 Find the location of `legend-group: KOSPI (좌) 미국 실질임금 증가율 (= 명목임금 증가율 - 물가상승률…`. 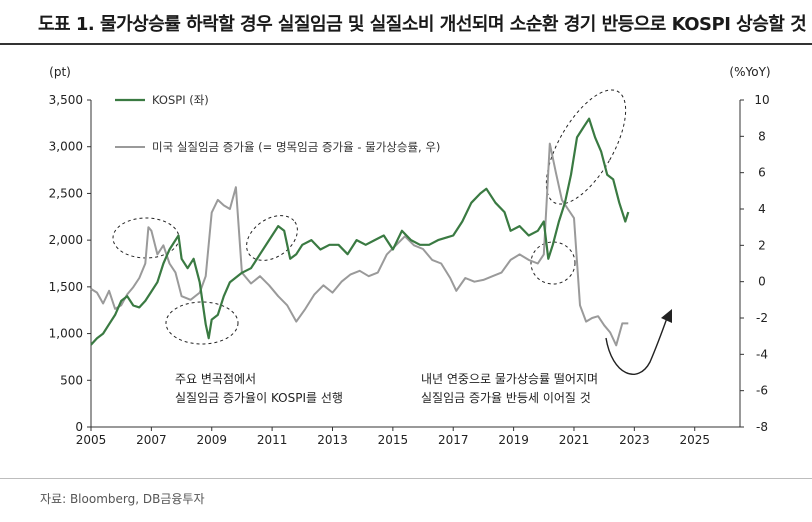

legend-group: KOSPI (좌) 미국 실질임금 증가율 (= 명목임금 증가율 - 물가상승률… is located at coordinates (277, 123).